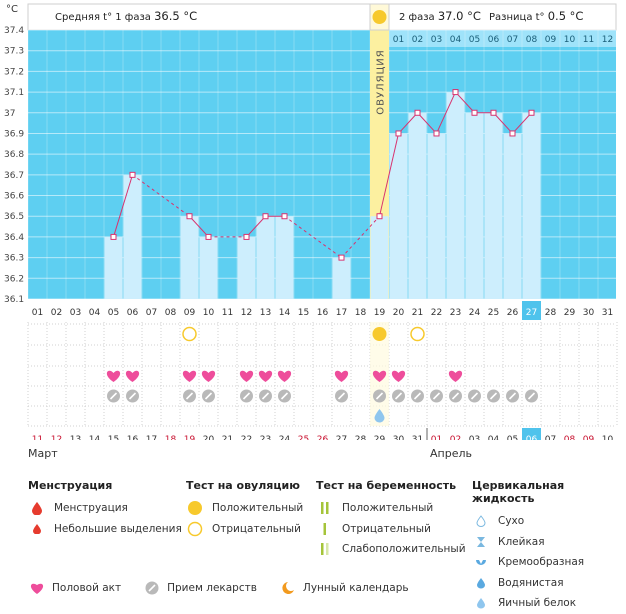 Image resolution: width=626 pixels, height=614 pixels. What do you see at coordinates (494, 40) in the screenshot?
I see `phase2-day-label: 06` at bounding box center [494, 40].